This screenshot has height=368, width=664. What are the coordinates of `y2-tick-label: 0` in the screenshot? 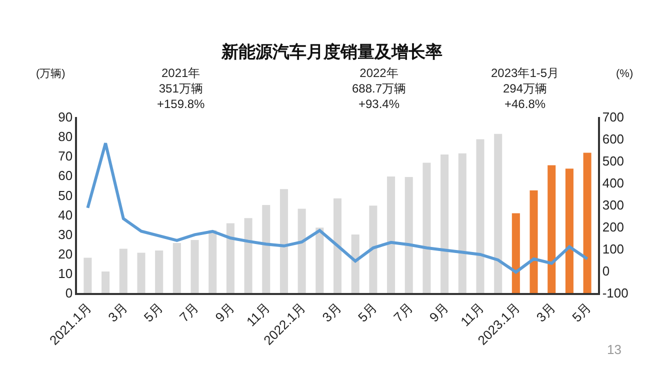 It's located at (606, 271).